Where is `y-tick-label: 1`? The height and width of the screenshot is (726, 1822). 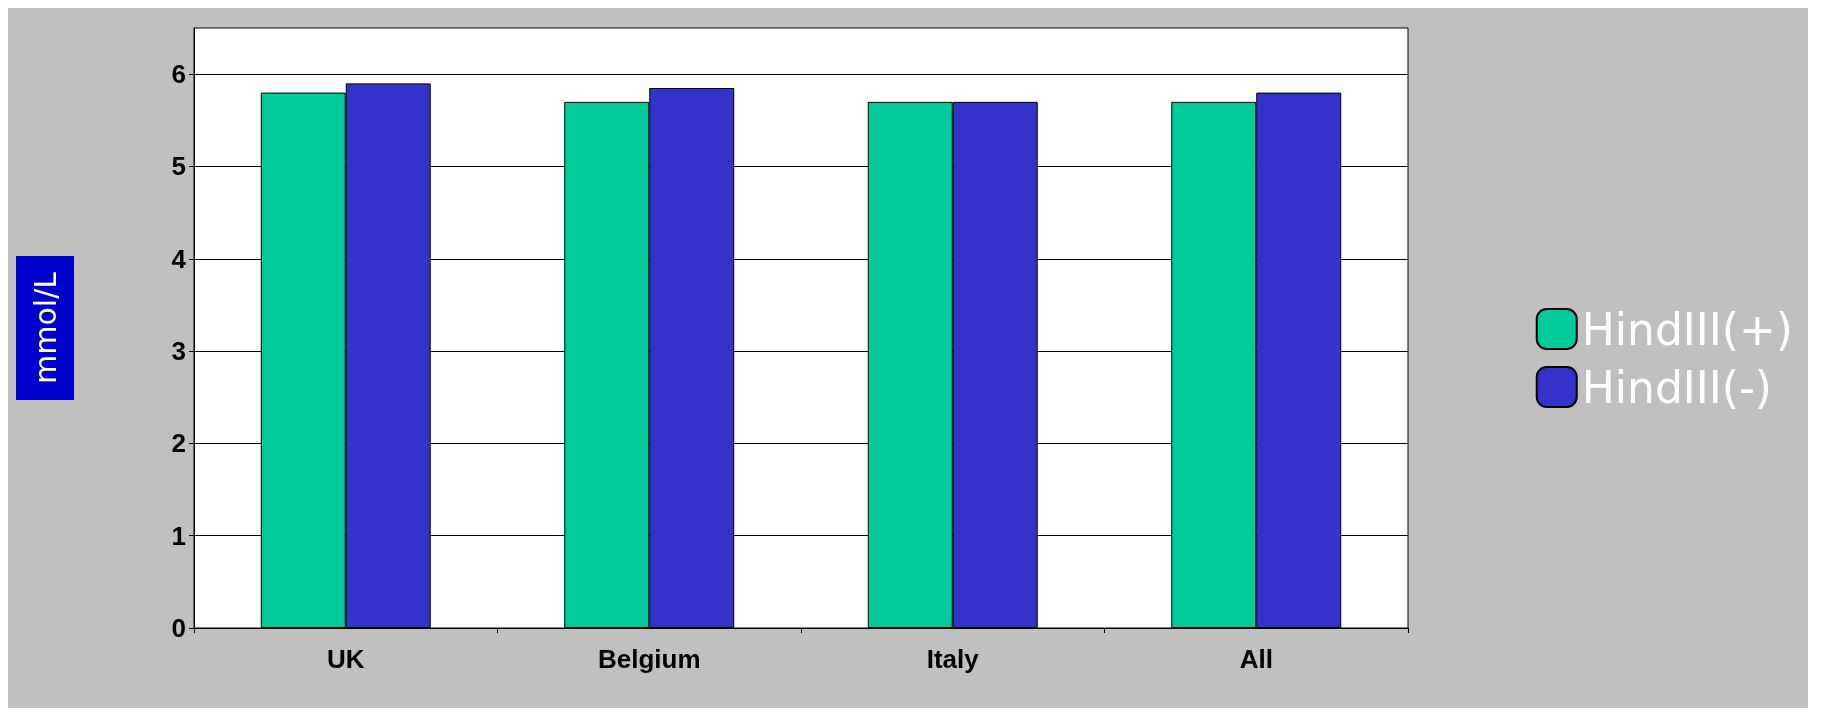
y-tick-label: 1 is located at coordinates (178, 535).